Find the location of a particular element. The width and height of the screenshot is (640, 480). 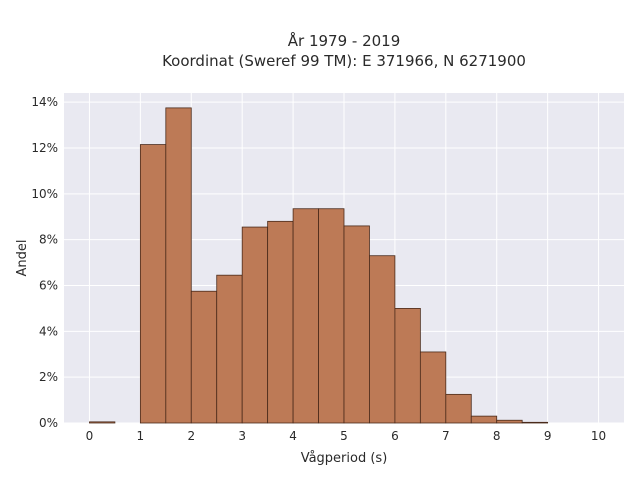

x-tick-label: 9 is located at coordinates (548, 436).